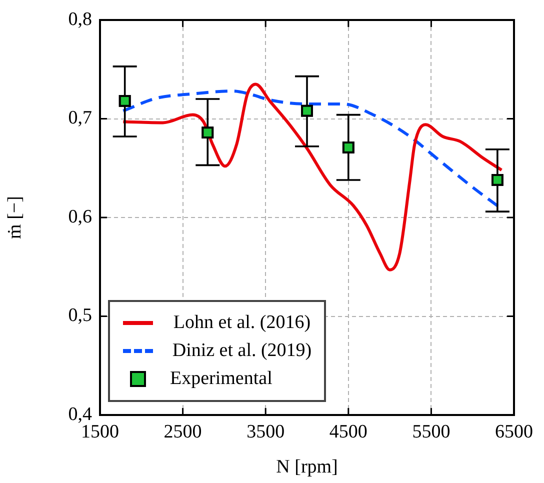 The width and height of the screenshot is (544, 483). Describe the element at coordinates (80, 118) in the screenshot. I see `y-tick-label: 0,7` at that location.